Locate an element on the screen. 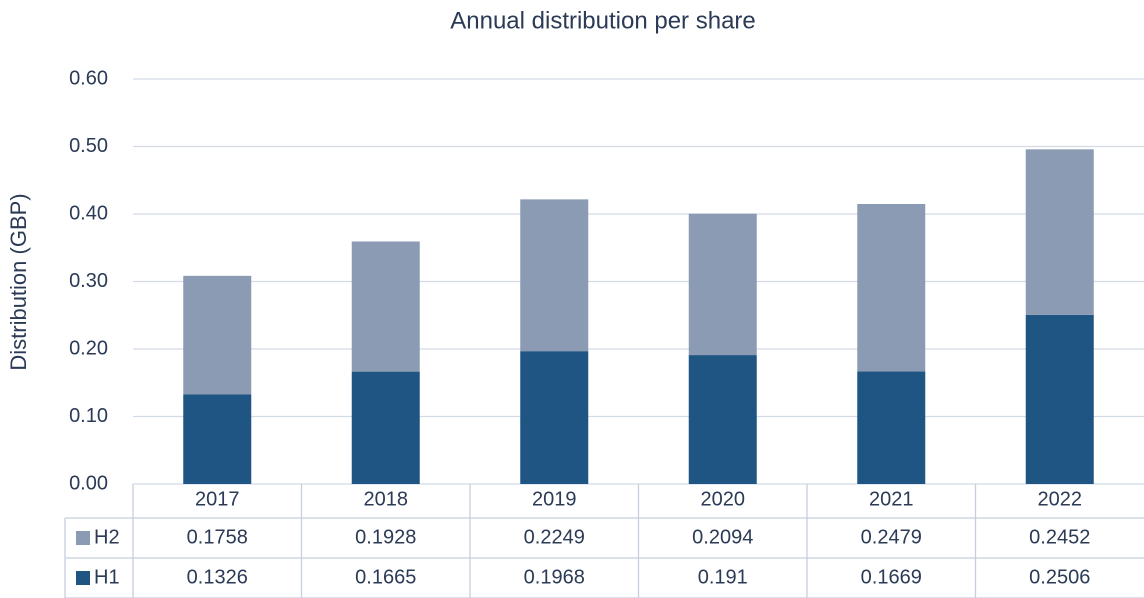 This screenshot has height=598, width=1144. table-value: 0.1758 is located at coordinates (217, 537).